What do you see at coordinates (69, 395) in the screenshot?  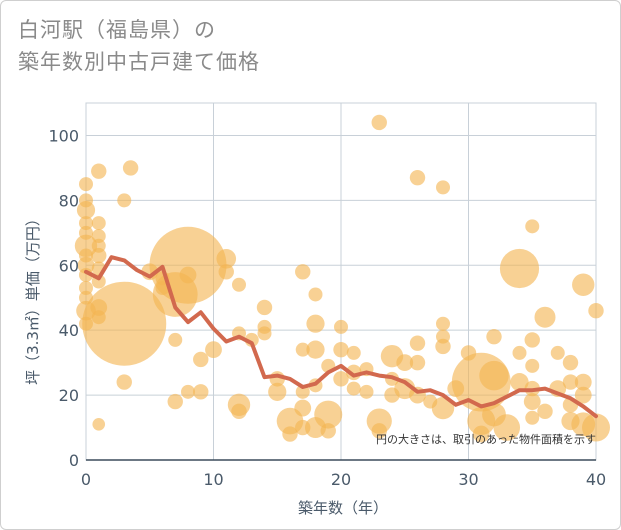 I see `y-tick-label: 20` at bounding box center [69, 395].